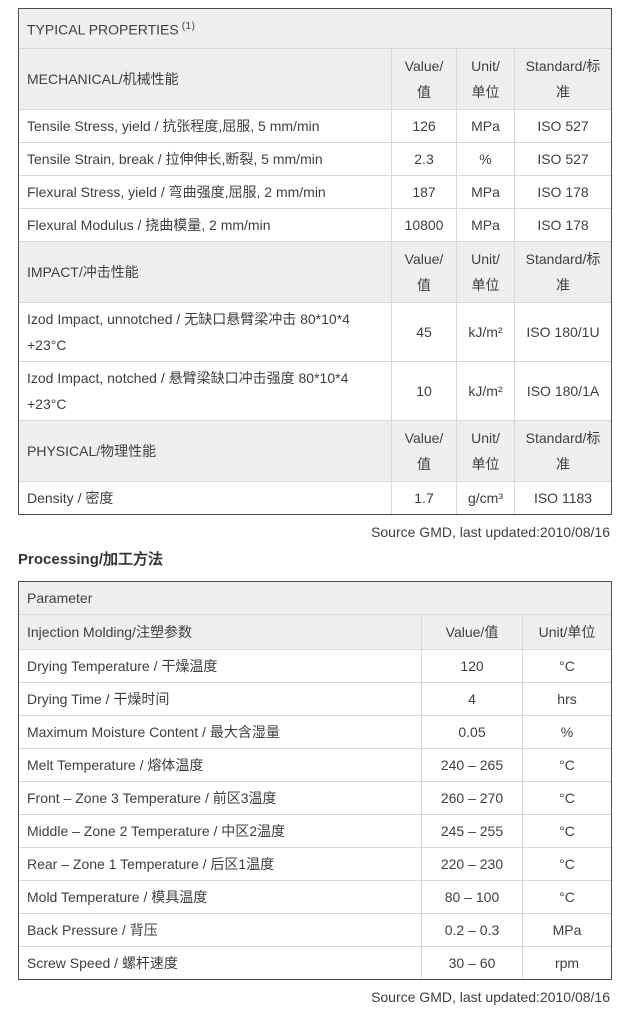 The image size is (628, 1027). I want to click on property-cell: Mold Temperature / 模具温度, so click(220, 896).